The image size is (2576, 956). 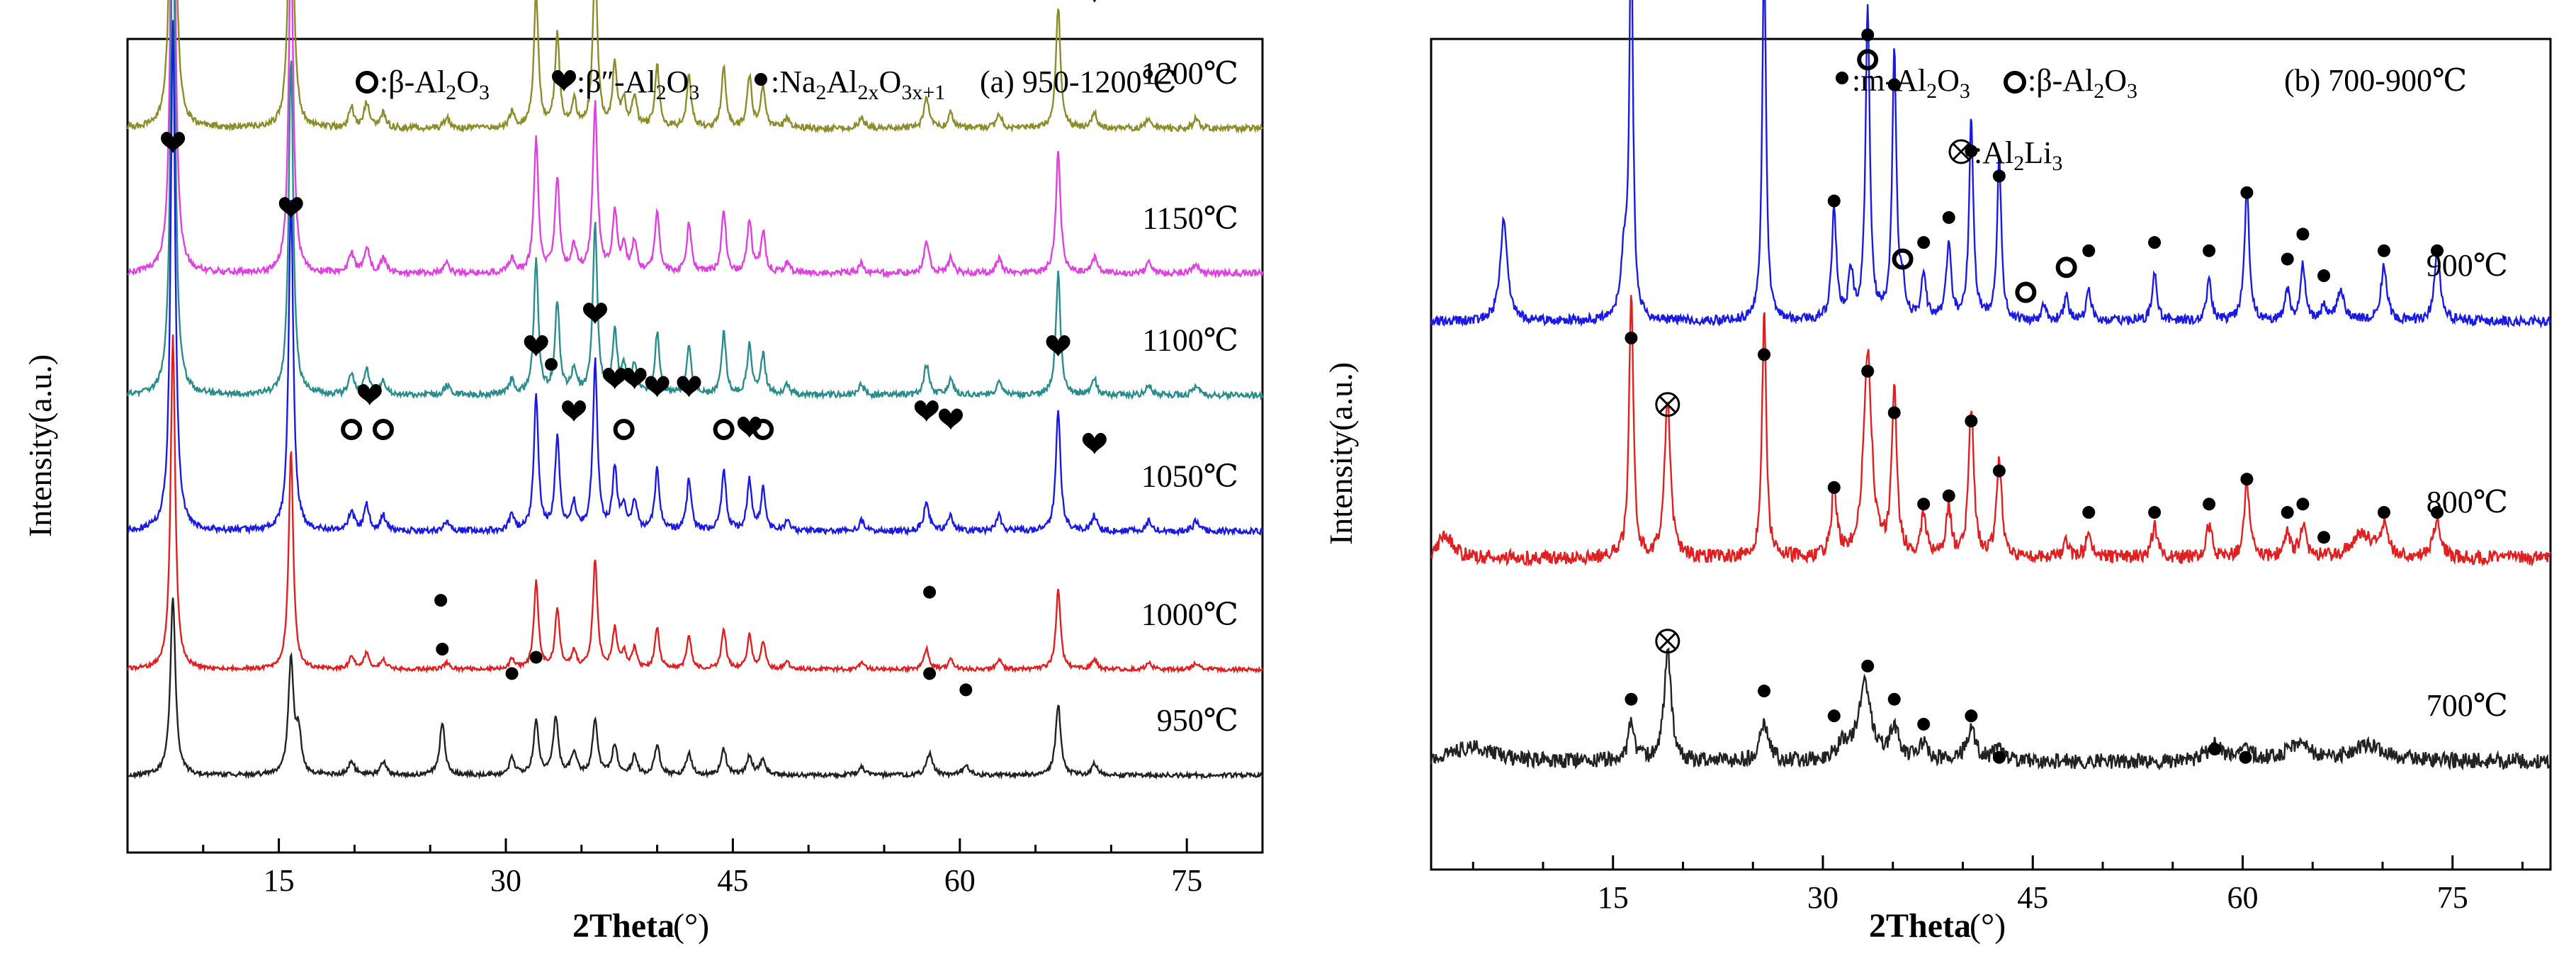 I want to click on series-label-1150c: 1150℃, so click(x=1190, y=218).